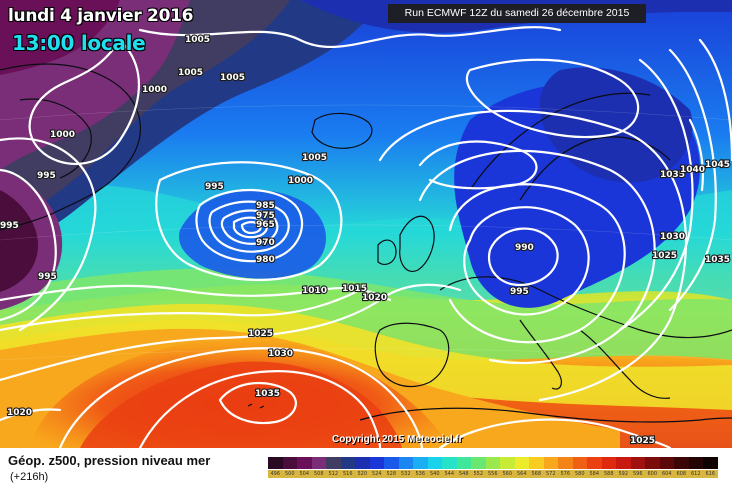 This screenshot has height=488, width=732. Describe the element at coordinates (664, 256) in the screenshot. I see `isobar-label: 1025` at that location.